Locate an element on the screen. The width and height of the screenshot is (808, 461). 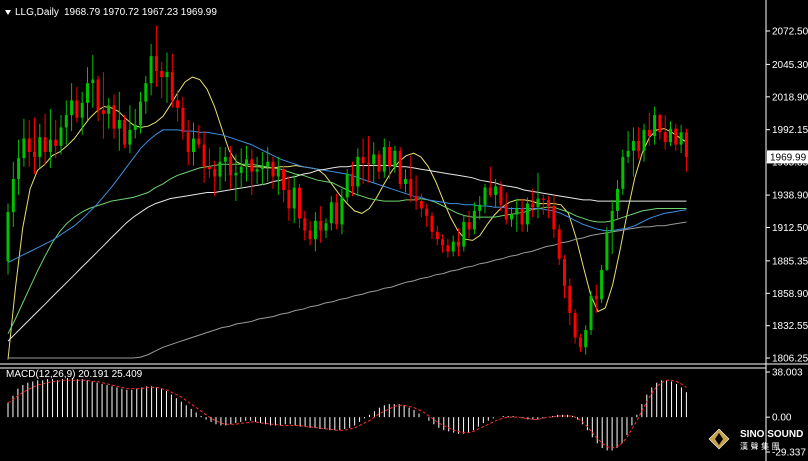
price-tick-label: 1938.90 is located at coordinates (790, 196).